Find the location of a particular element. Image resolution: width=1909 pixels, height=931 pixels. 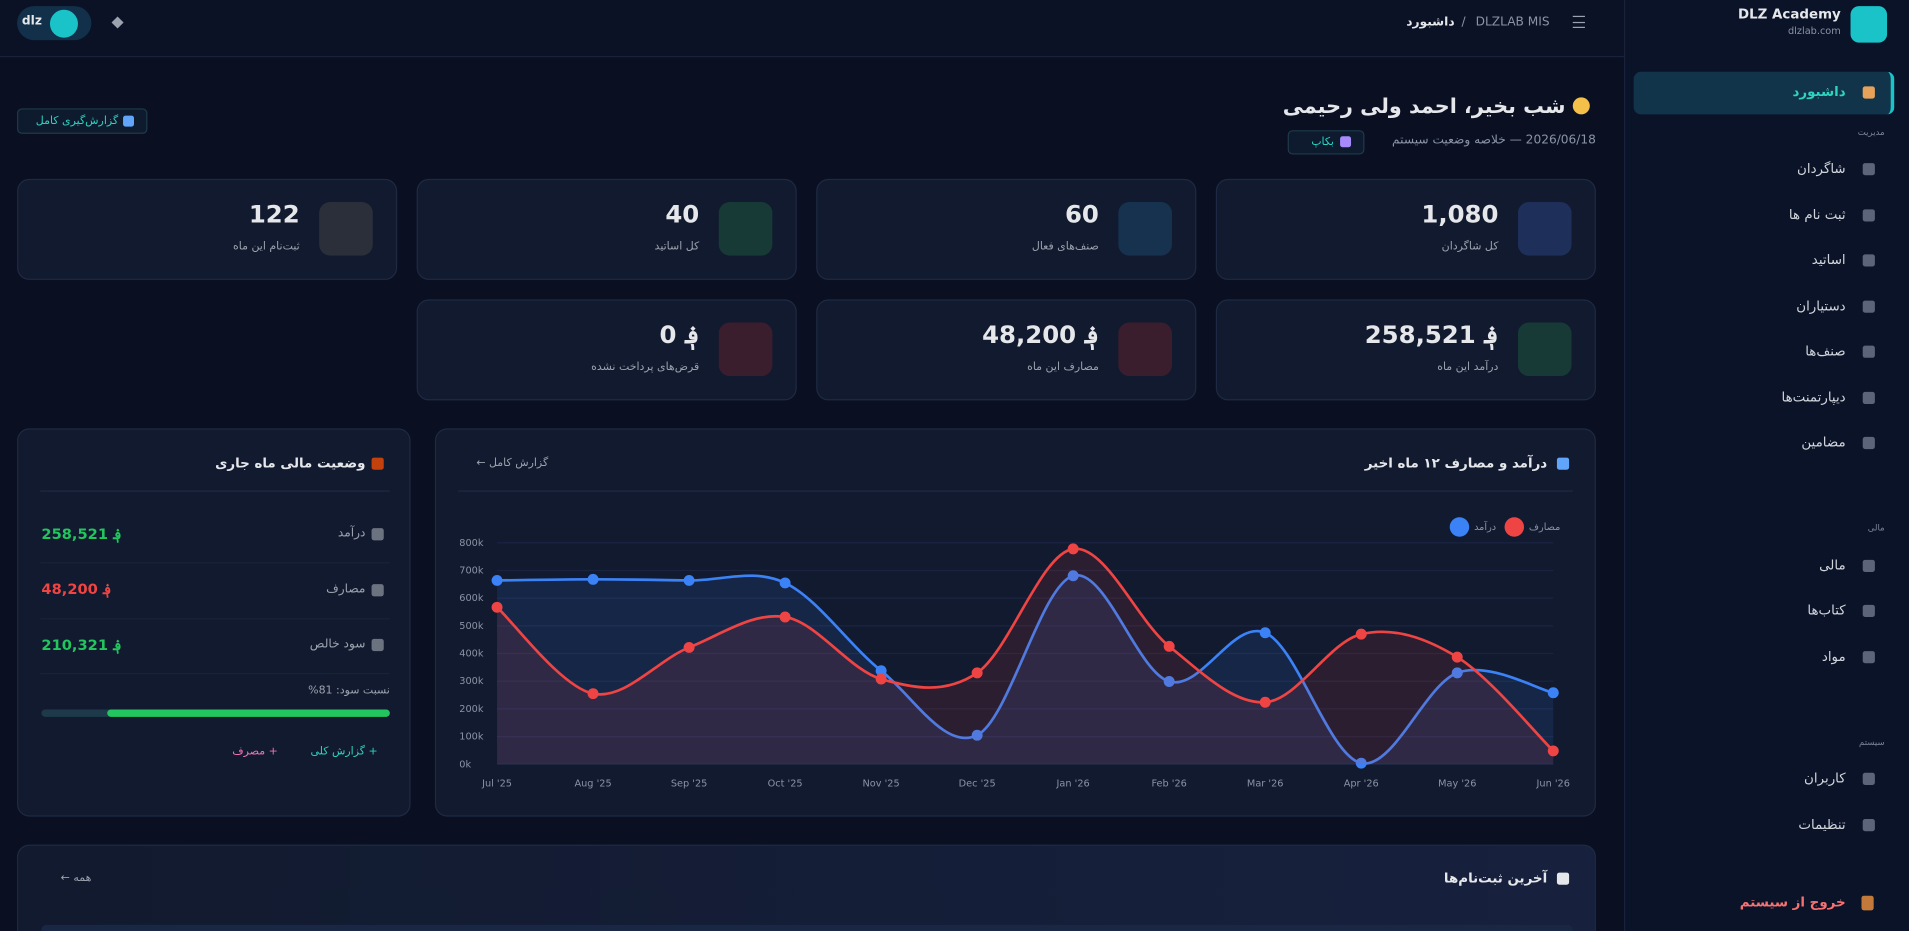

logout: خروج از سیستم is located at coordinates (1792, 902).